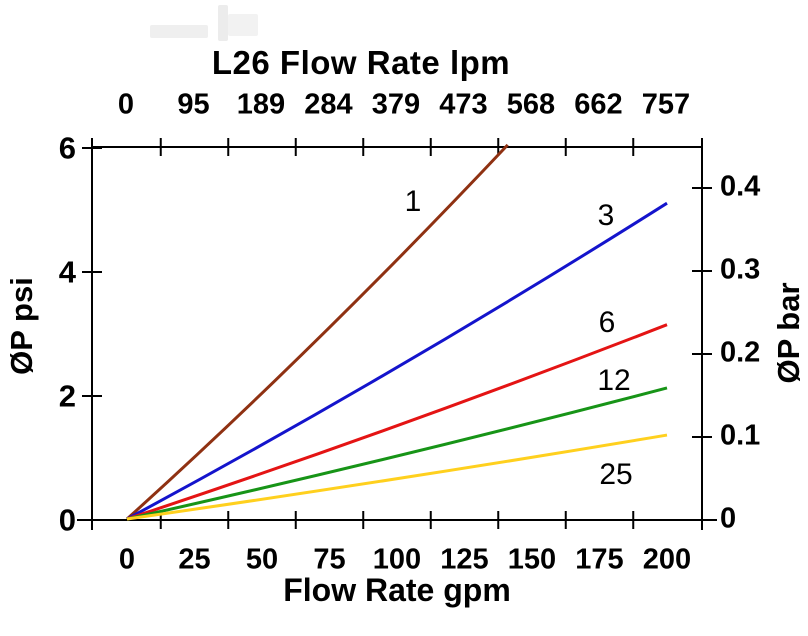 This screenshot has width=808, height=636. I want to click on bottom-tick-50: 50, so click(262, 559).